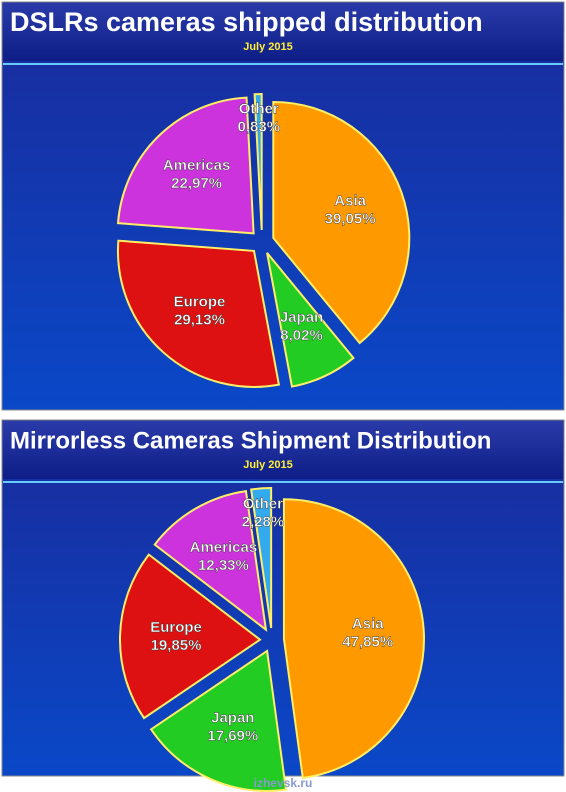  I want to click on slice-value-label: 12,33%, so click(223, 565).